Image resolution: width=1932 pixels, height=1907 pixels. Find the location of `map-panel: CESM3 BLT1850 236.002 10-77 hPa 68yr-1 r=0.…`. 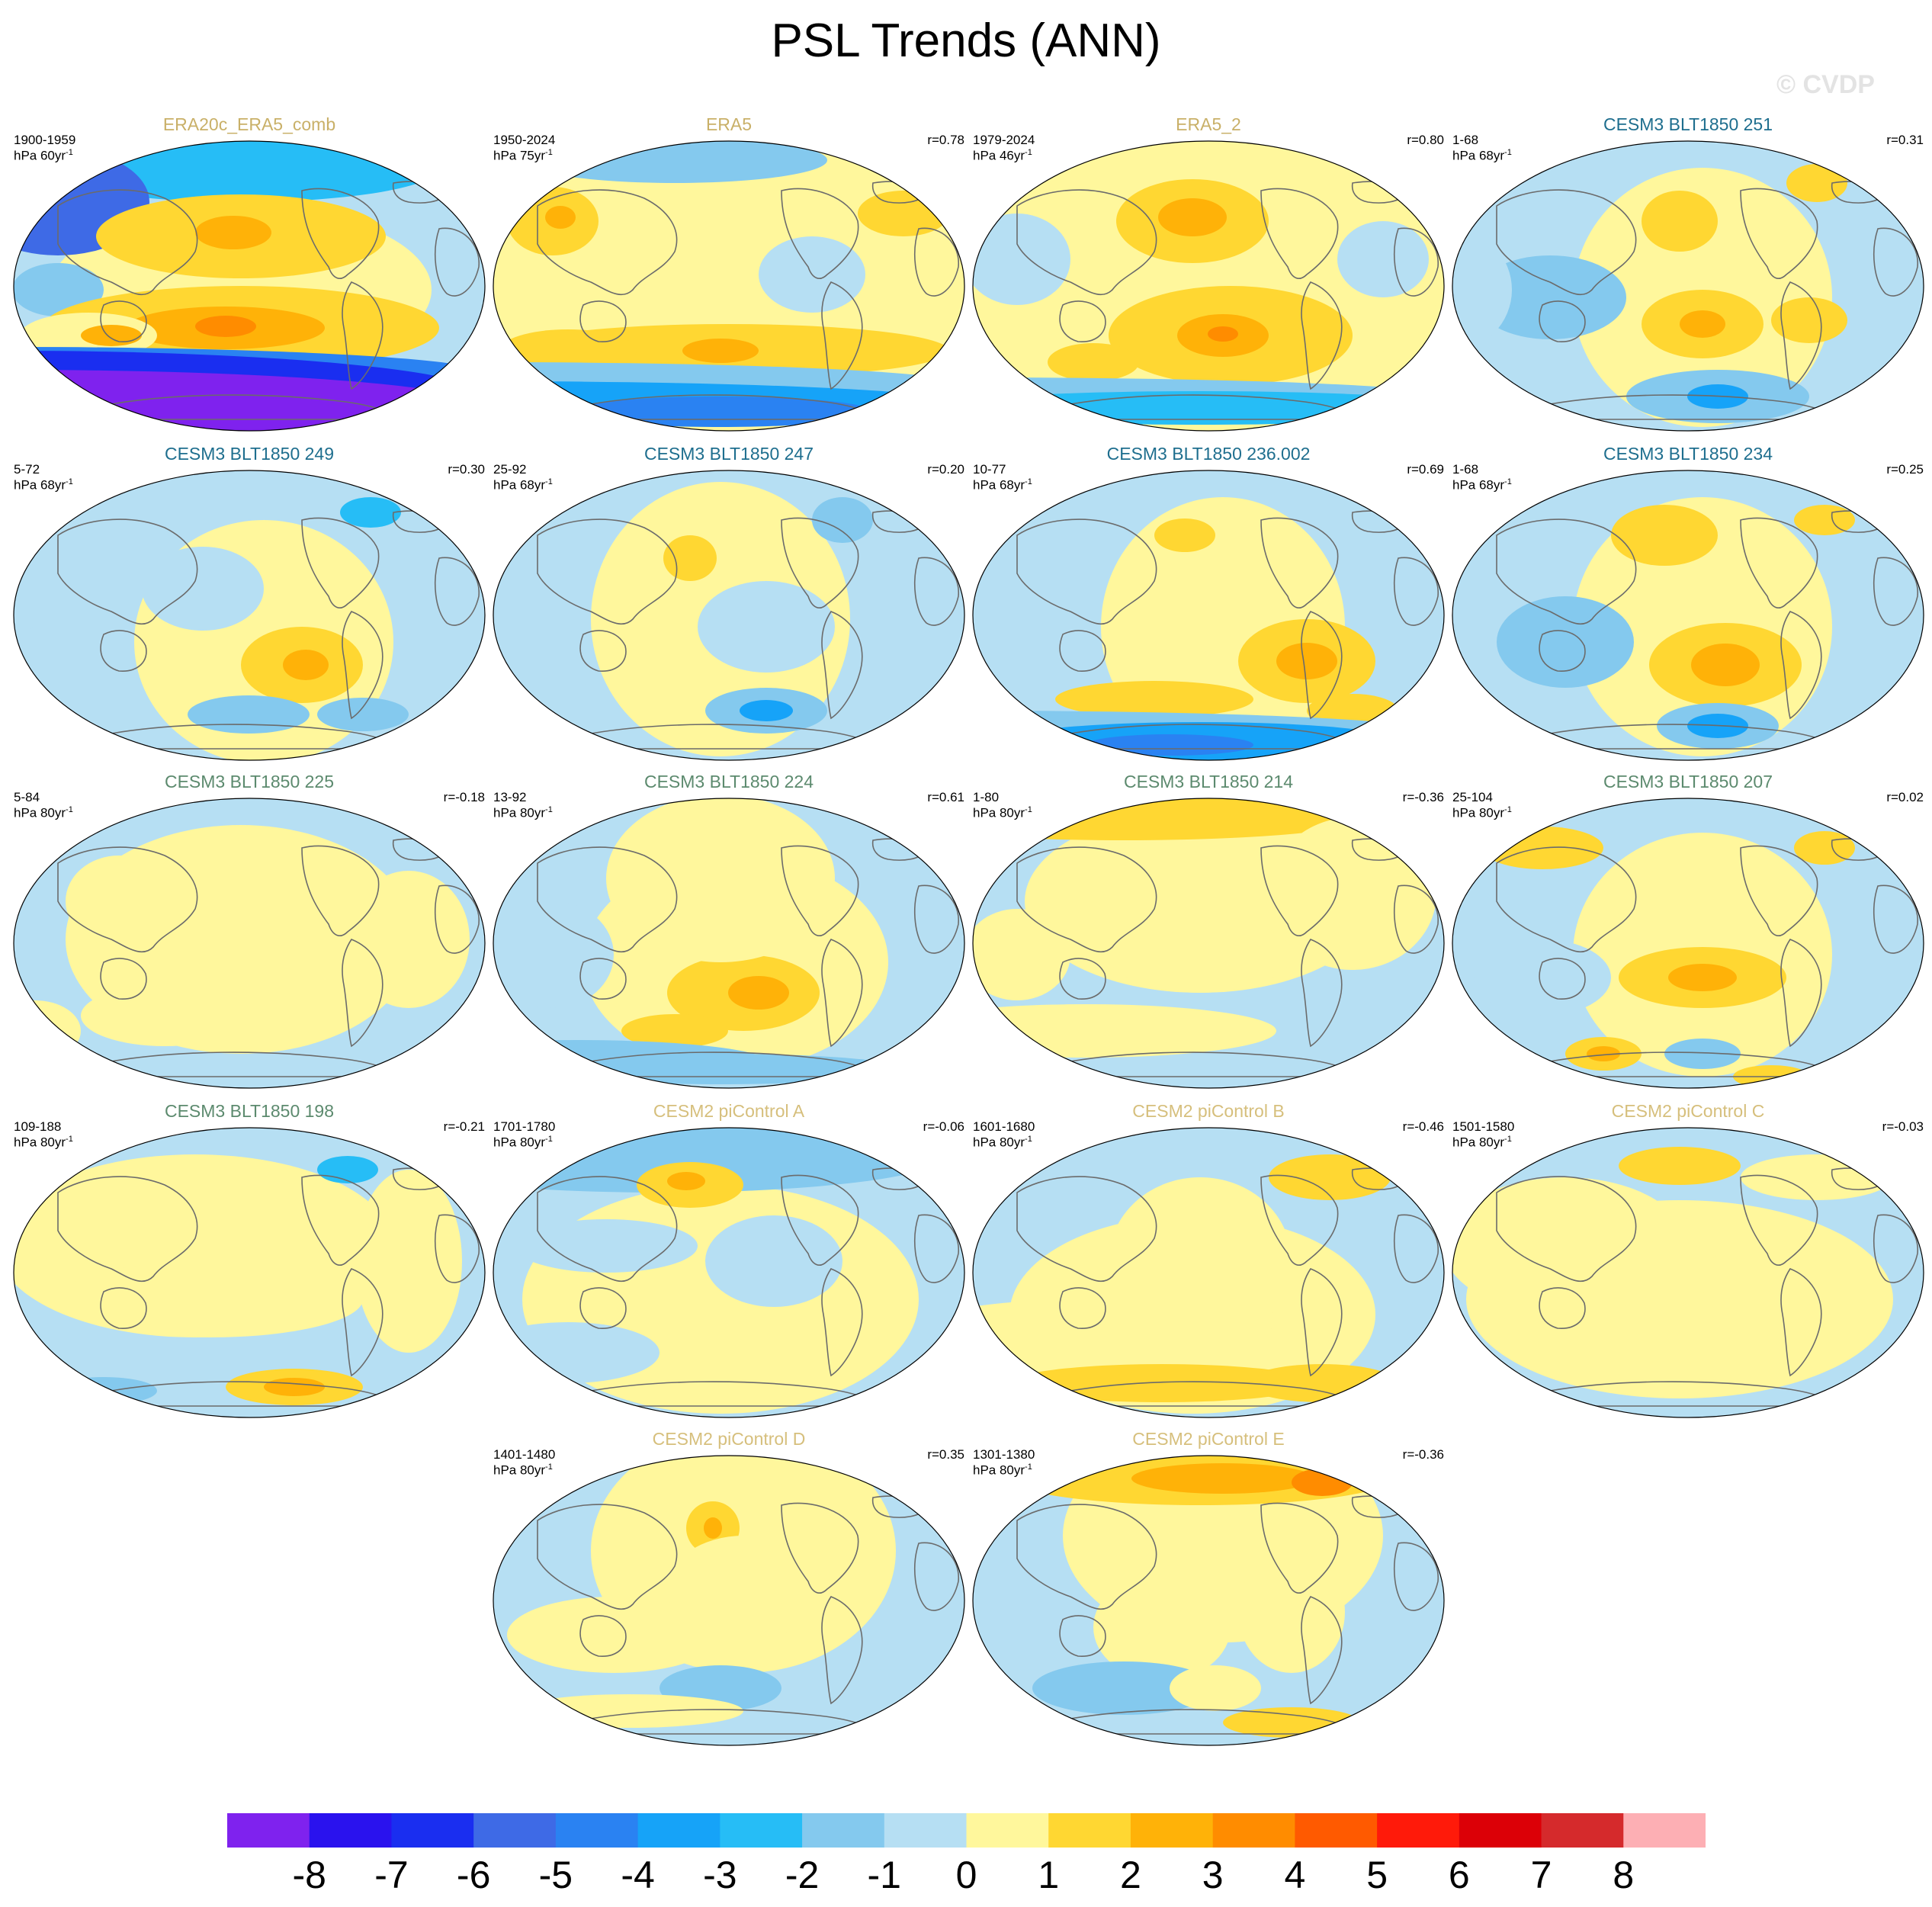

map-panel: CESM3 BLT1850 236.002 10-77 hPa 68yr-1 r=0.… is located at coordinates (1208, 608).